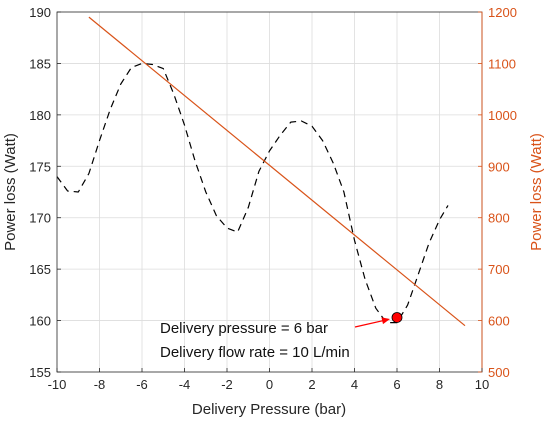  I want to click on x-tick-label: -4, so click(185, 384).